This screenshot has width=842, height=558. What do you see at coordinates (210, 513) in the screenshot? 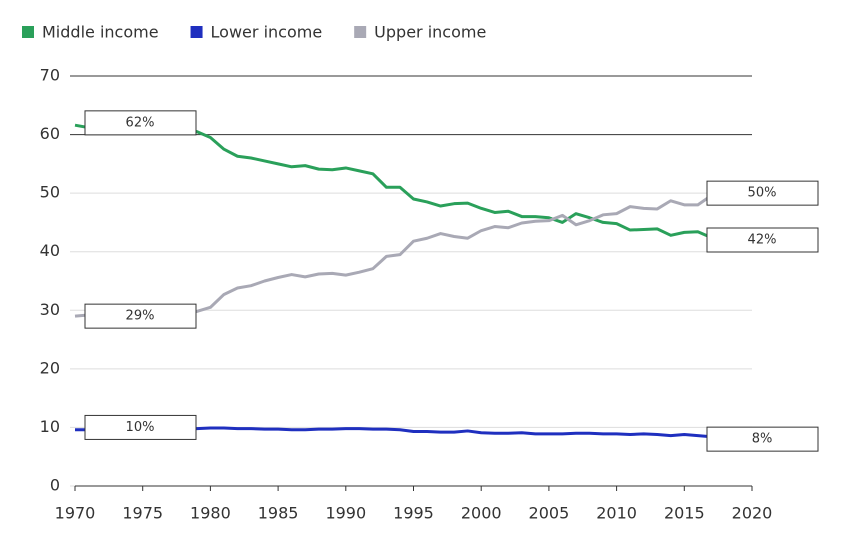
I see `x-tick-label: 1980` at bounding box center [210, 513].